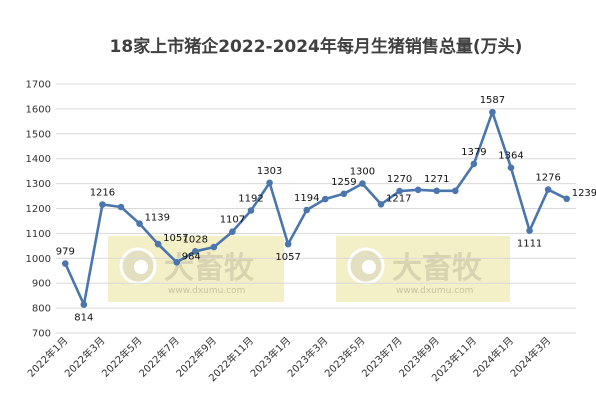 The width and height of the screenshot is (596, 404). Describe the element at coordinates (38, 184) in the screenshot. I see `y-tick-label: 1300` at that location.